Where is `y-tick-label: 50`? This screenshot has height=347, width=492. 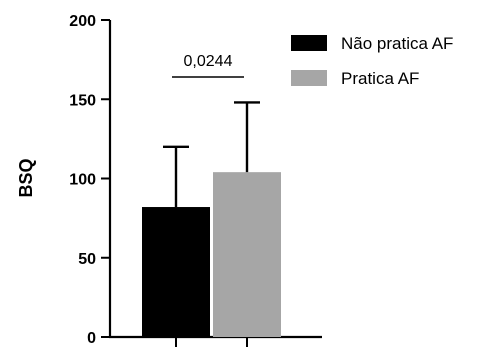
y-tick-label: 50 is located at coordinates (87, 259).